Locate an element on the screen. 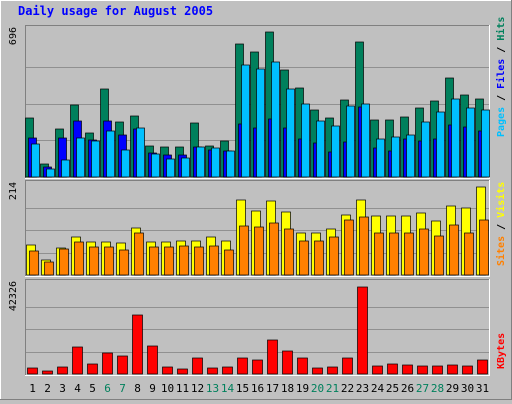  x-tick-label: 20 is located at coordinates (317, 388).